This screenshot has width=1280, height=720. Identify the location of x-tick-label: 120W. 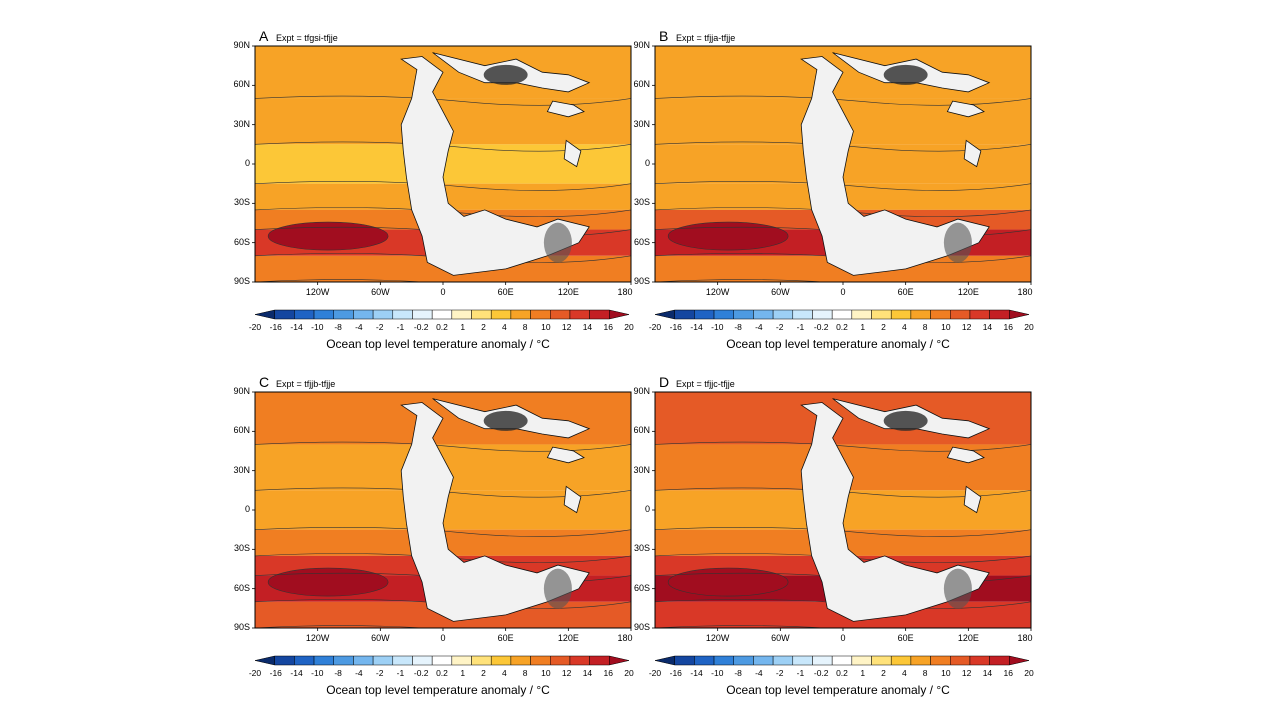
(717, 292).